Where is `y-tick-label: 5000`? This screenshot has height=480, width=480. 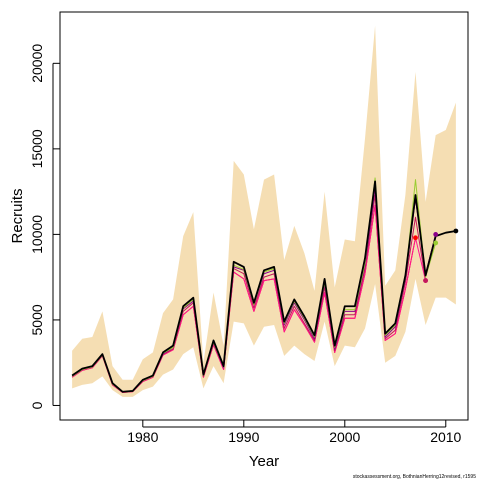 y-tick-label: 5000 is located at coordinates (37, 319).